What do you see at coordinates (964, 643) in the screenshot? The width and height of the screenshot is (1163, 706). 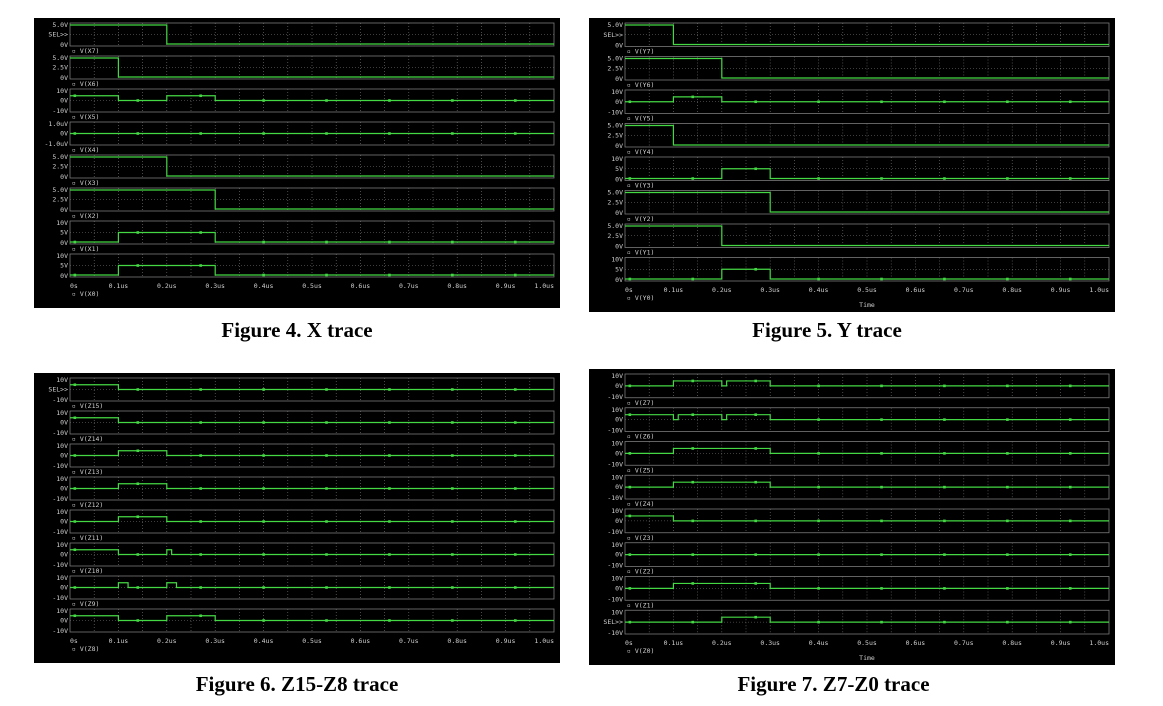 I see `x-tick-label: 0.7us` at bounding box center [964, 643].